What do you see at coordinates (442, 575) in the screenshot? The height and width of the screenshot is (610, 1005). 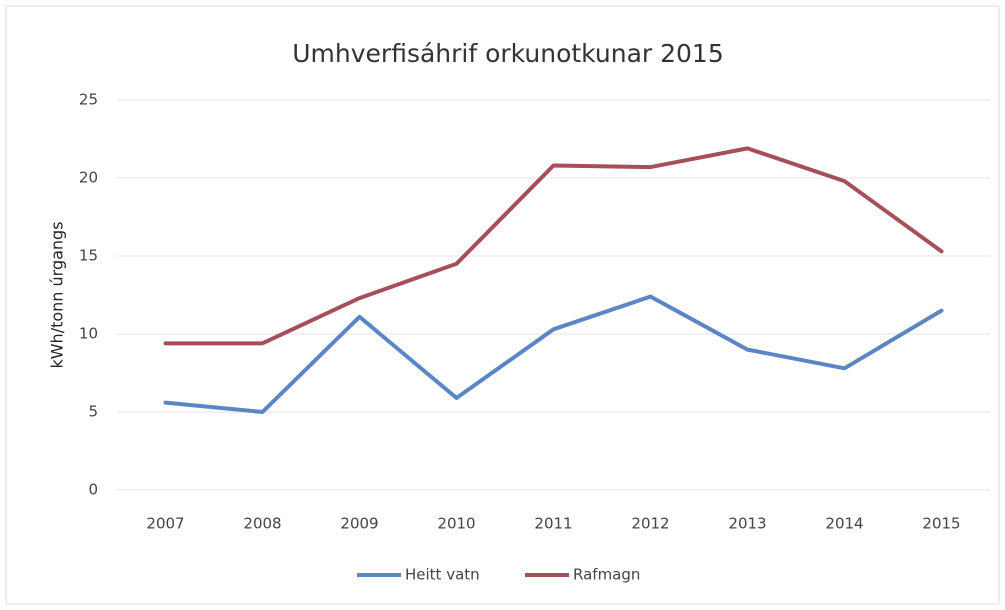 I see `legend-label: Heitt vatn` at bounding box center [442, 575].